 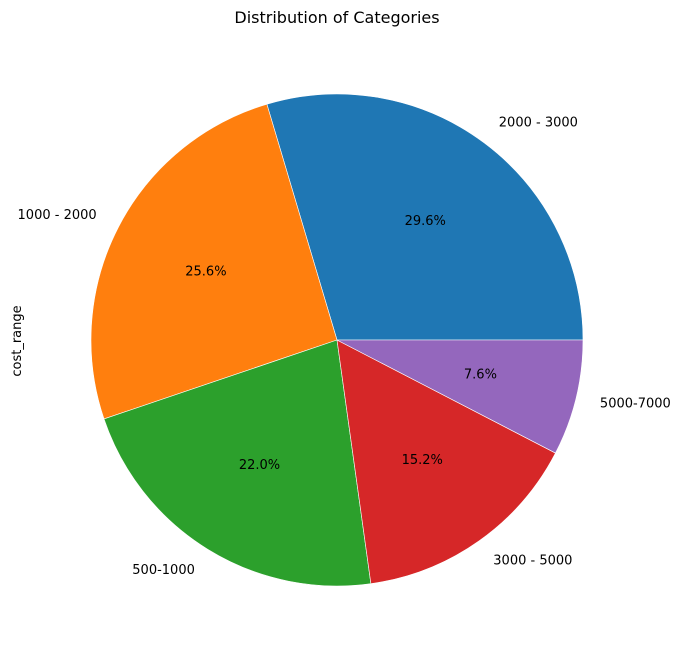 I want to click on slice-category-label: 3000 - 5000, so click(x=532, y=560).